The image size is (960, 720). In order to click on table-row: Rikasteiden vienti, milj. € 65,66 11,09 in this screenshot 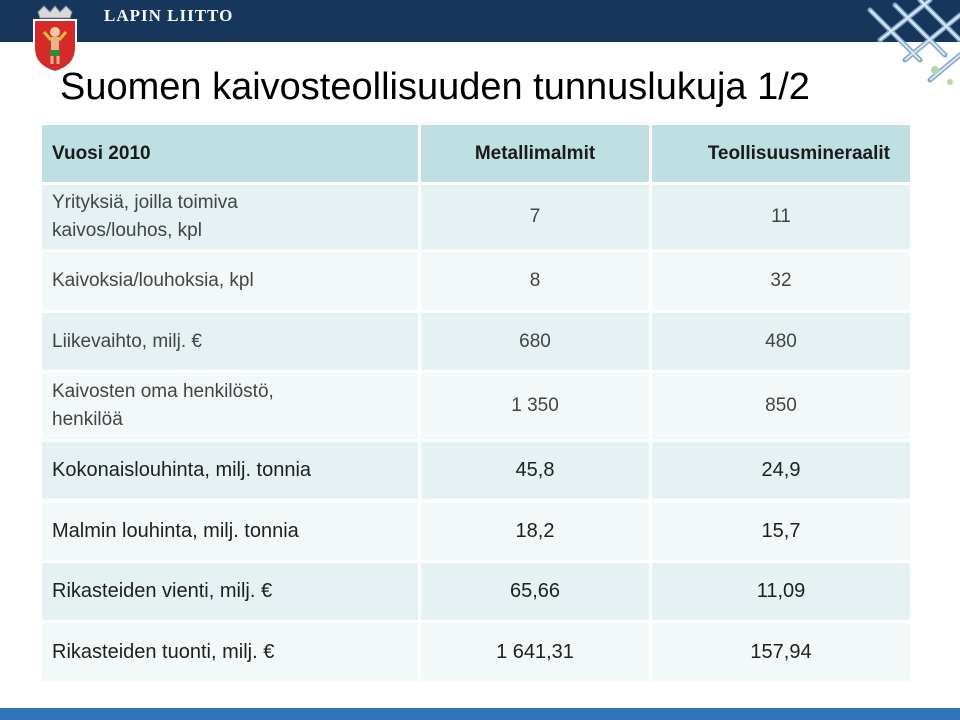, I will do `click(476, 593)`.